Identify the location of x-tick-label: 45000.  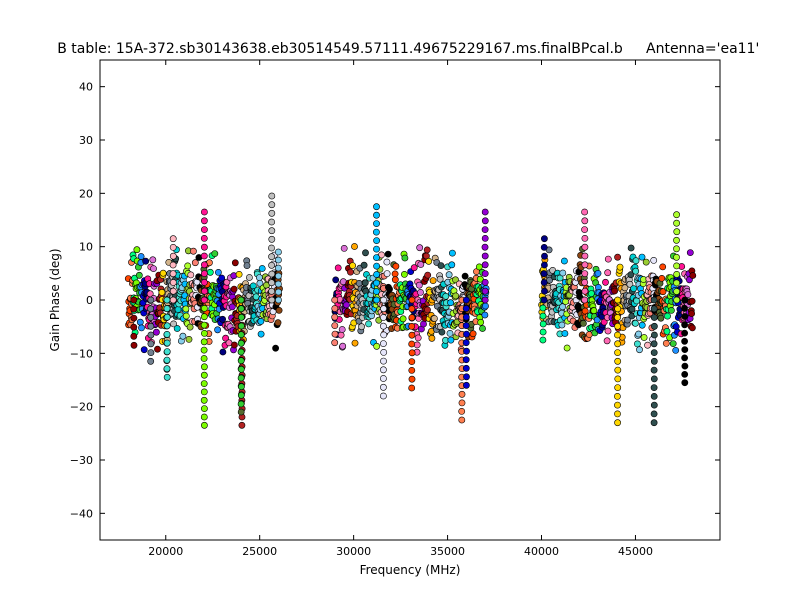
(635, 551).